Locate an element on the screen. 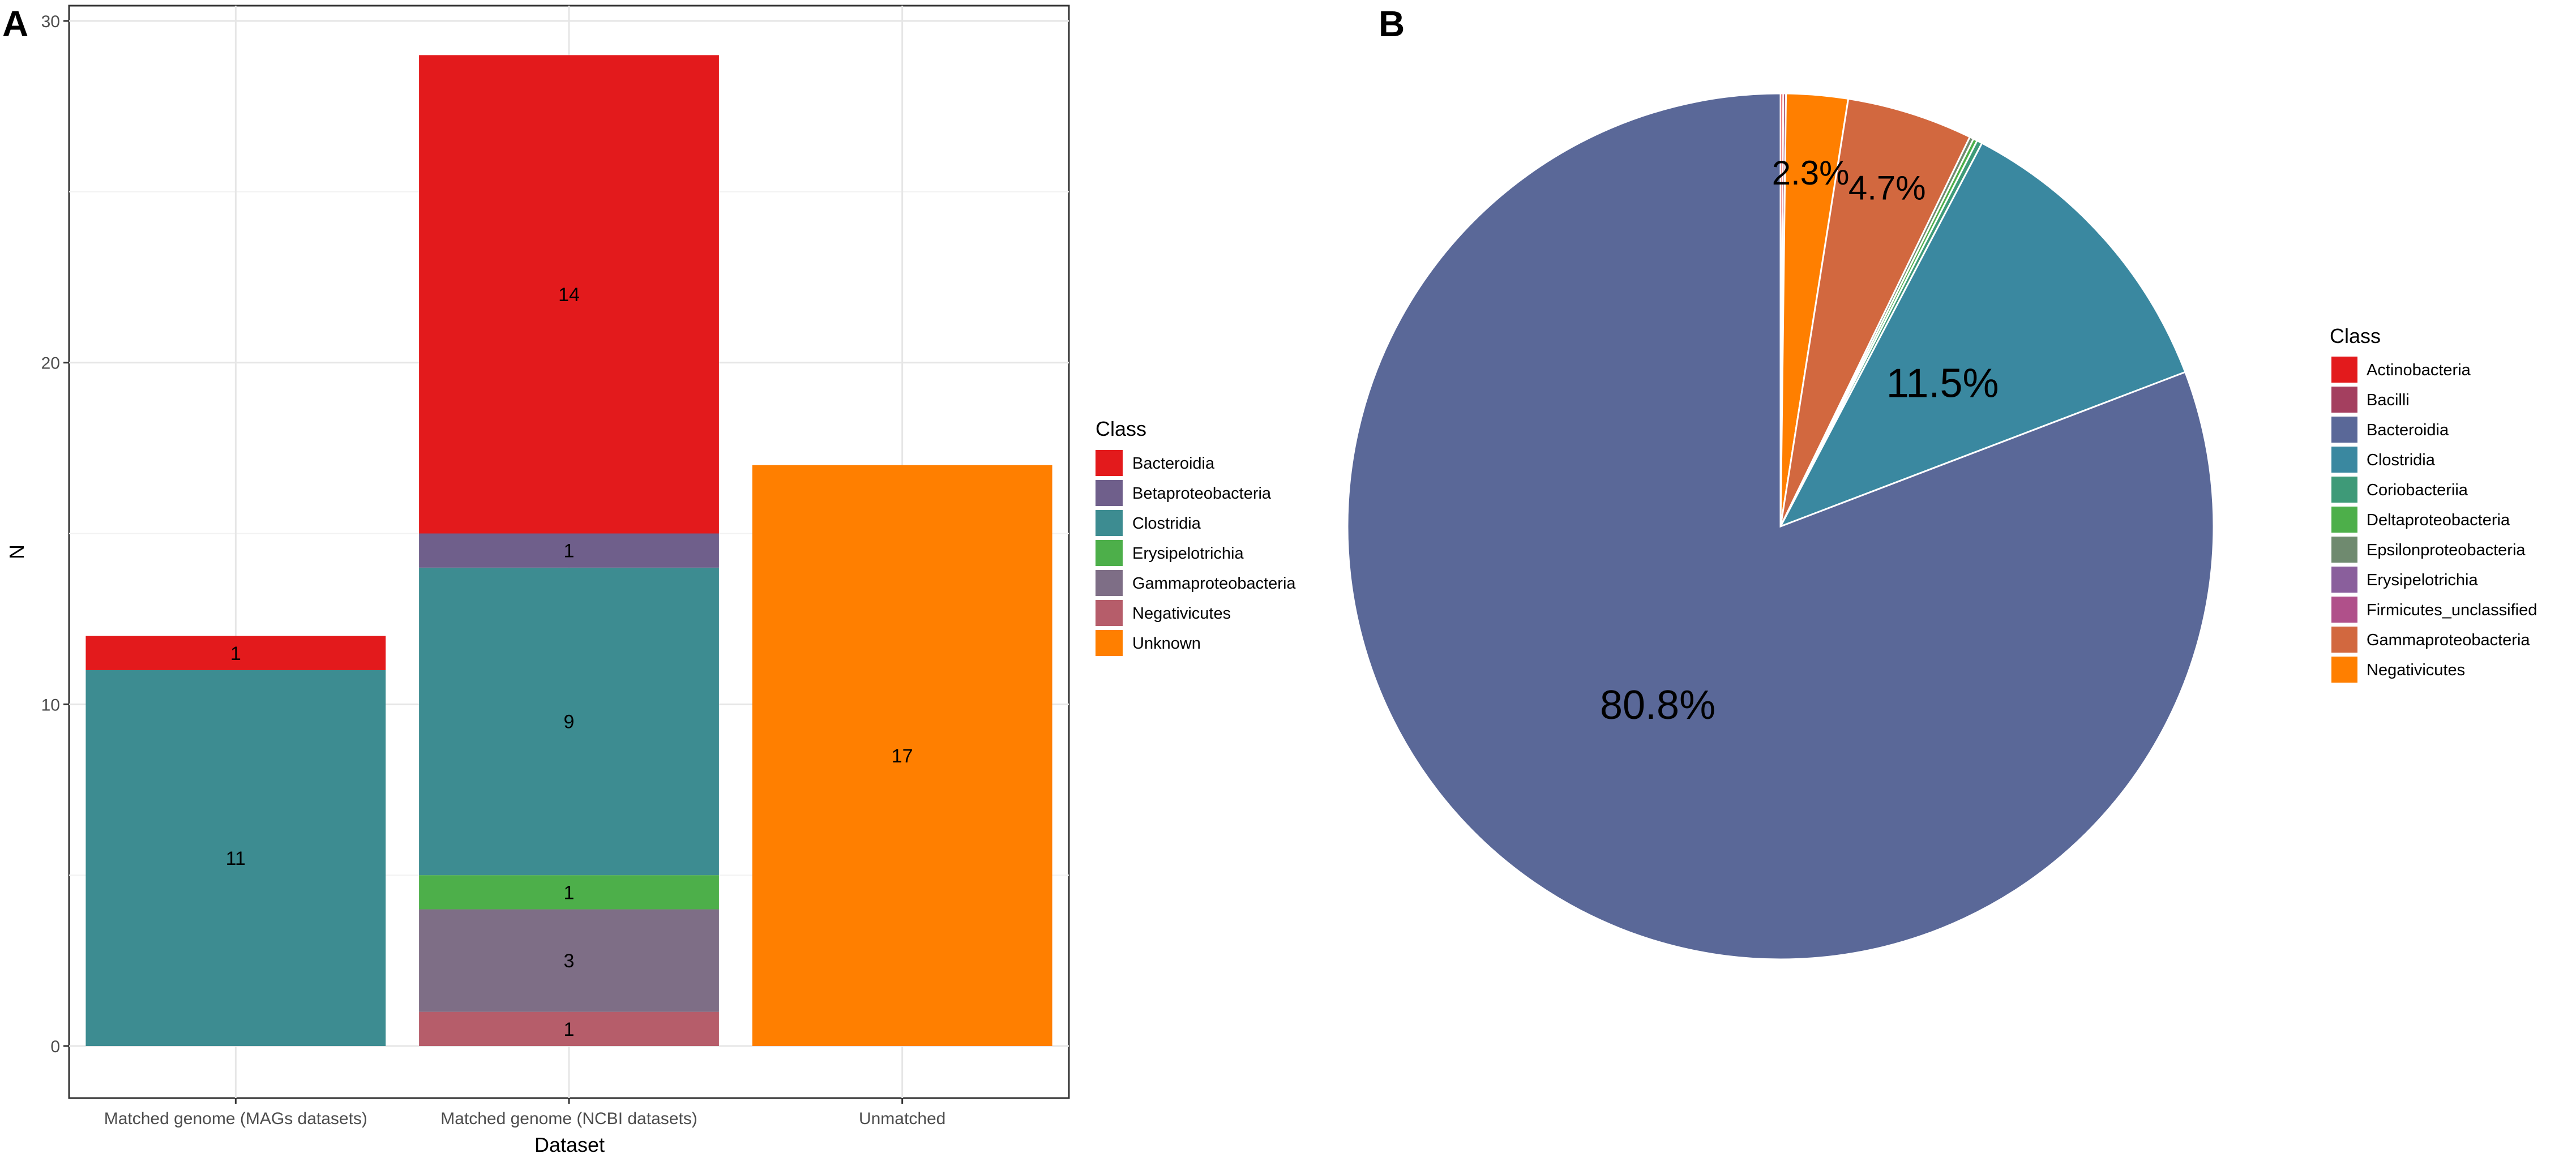 This screenshot has width=2576, height=1166. legend-label: Betaproteobacteria is located at coordinates (1202, 494).